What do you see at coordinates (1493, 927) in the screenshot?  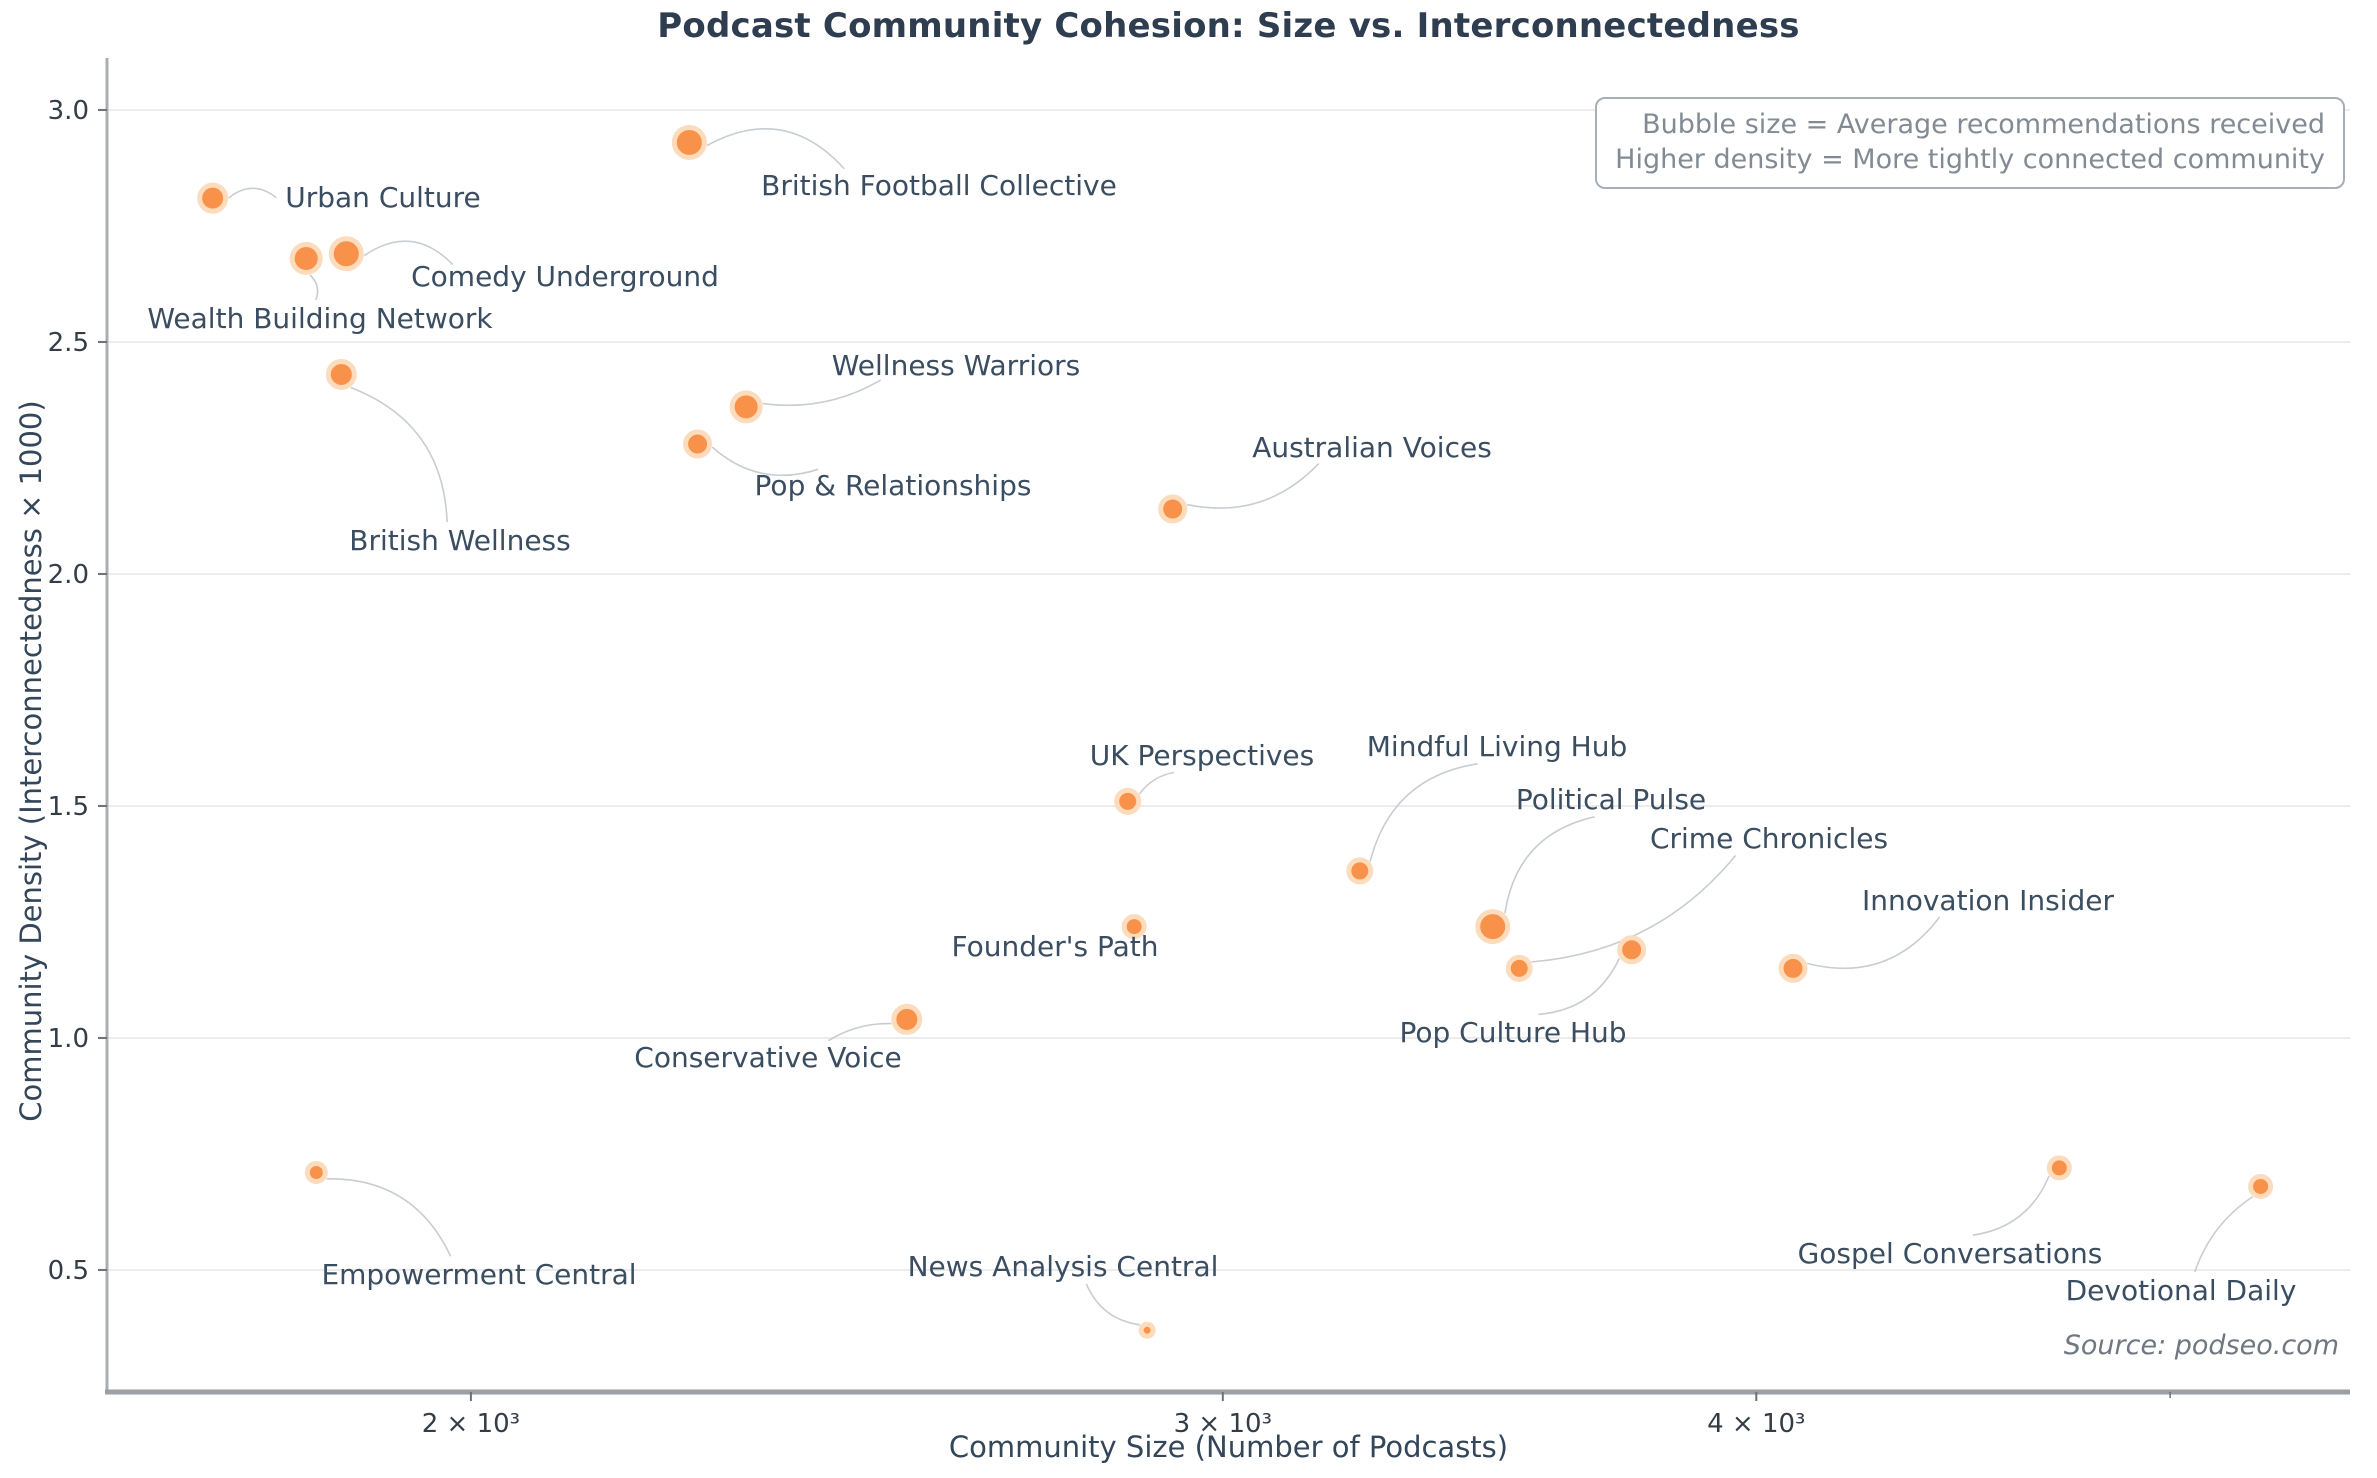 I see `bubble-political-pulse` at bounding box center [1493, 927].